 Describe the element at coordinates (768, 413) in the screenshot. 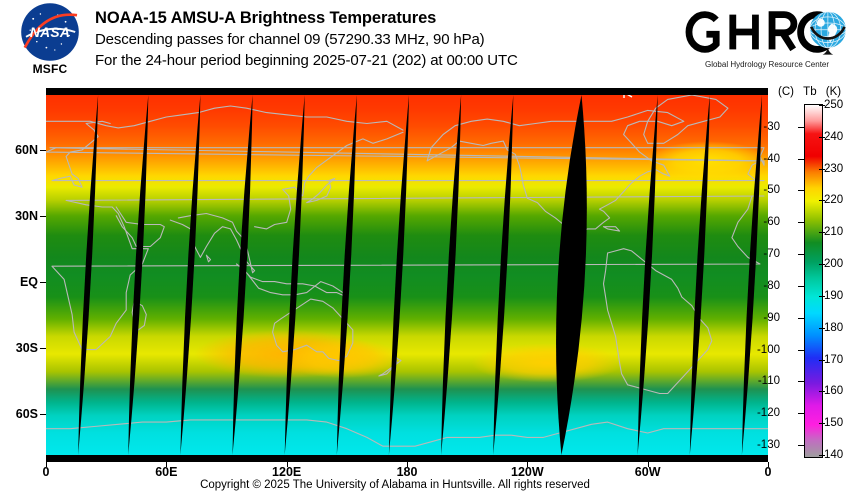

I see `colorbar-celsius-label-120: -120` at that location.